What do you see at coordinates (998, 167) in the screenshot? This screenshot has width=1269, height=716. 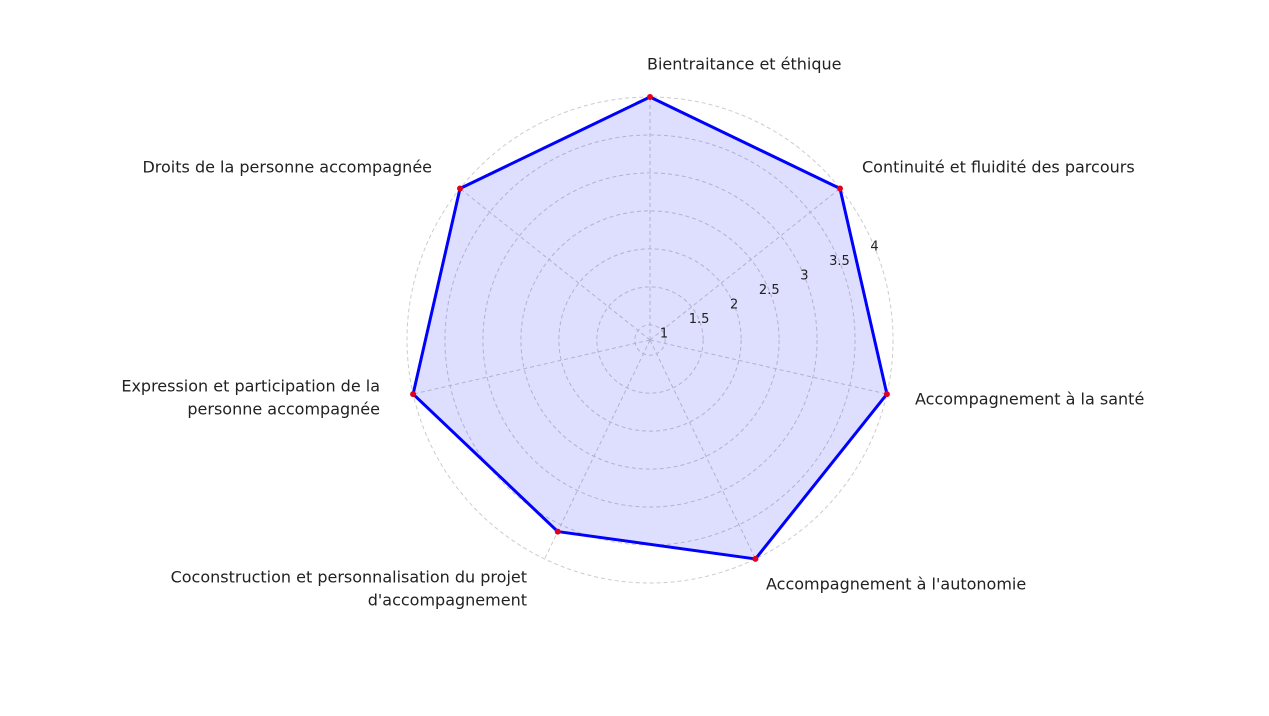 I see `axis-label: Continuité et fluidité des parcours` at bounding box center [998, 167].